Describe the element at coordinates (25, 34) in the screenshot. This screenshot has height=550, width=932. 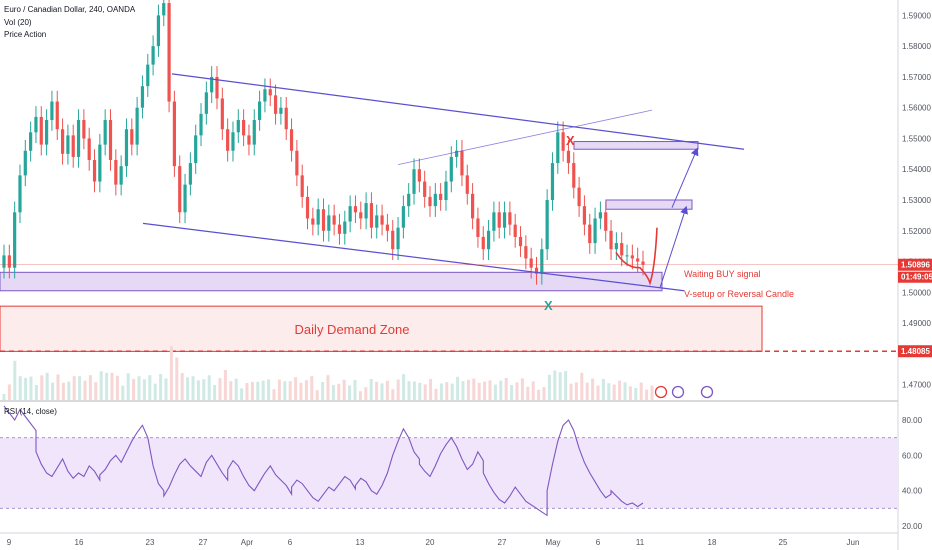
I see `study-legend: Price Action` at that location.